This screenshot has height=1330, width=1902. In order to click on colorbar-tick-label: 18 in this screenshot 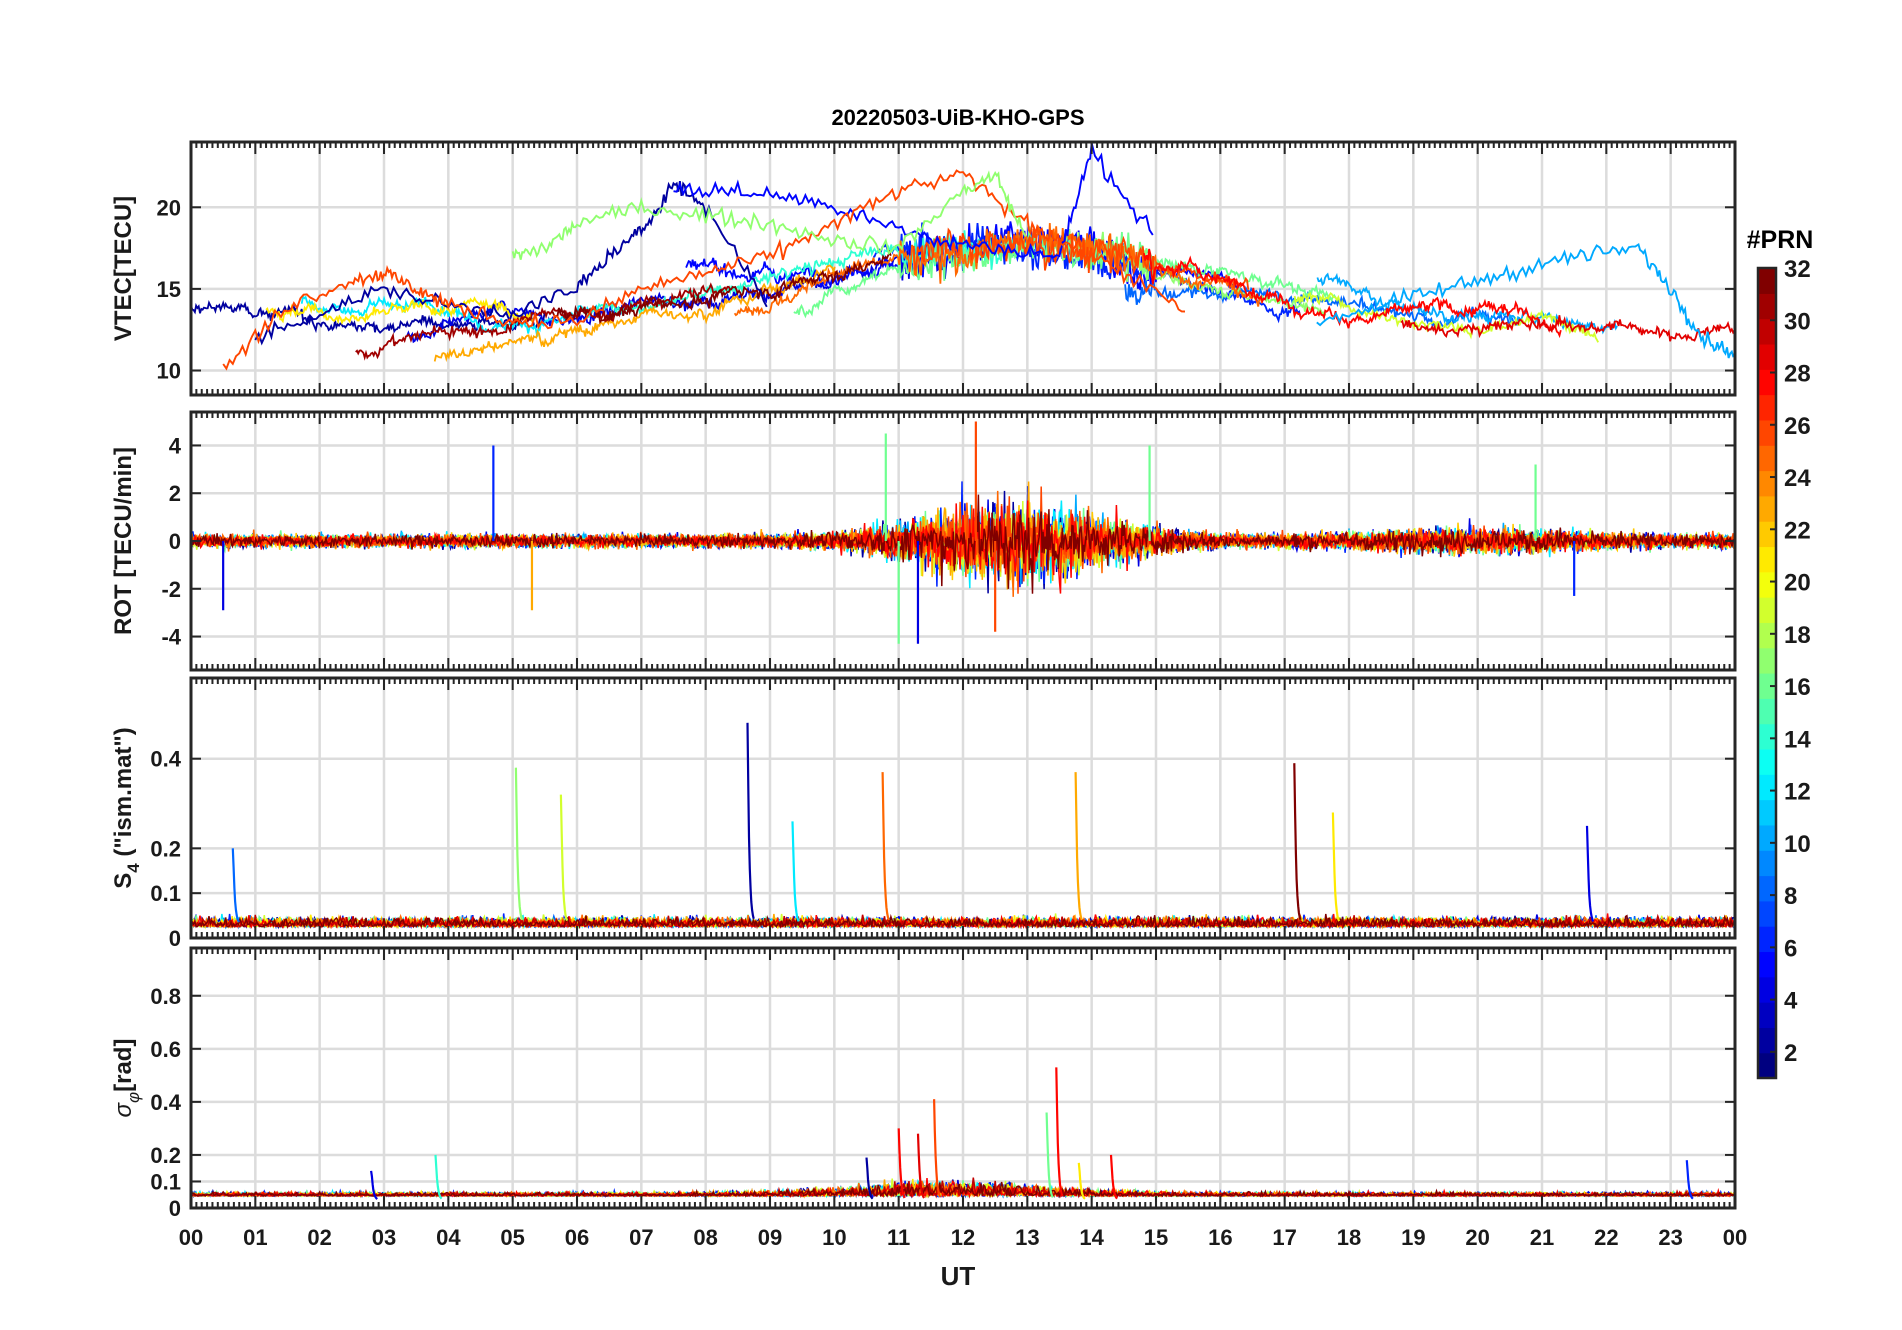, I will do `click(1797, 635)`.